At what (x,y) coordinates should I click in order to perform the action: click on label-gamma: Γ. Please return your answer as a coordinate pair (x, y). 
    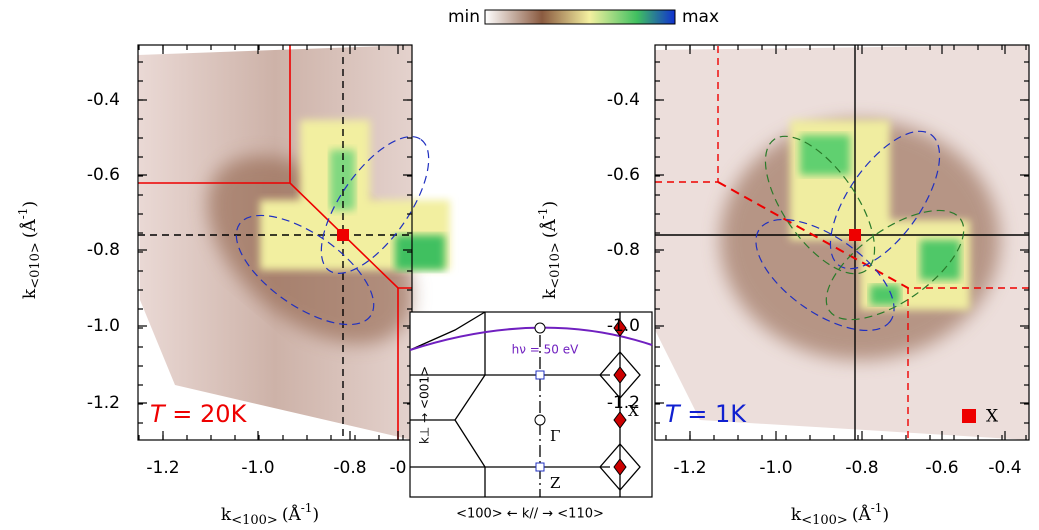
    Looking at the image, I should click on (555, 436).